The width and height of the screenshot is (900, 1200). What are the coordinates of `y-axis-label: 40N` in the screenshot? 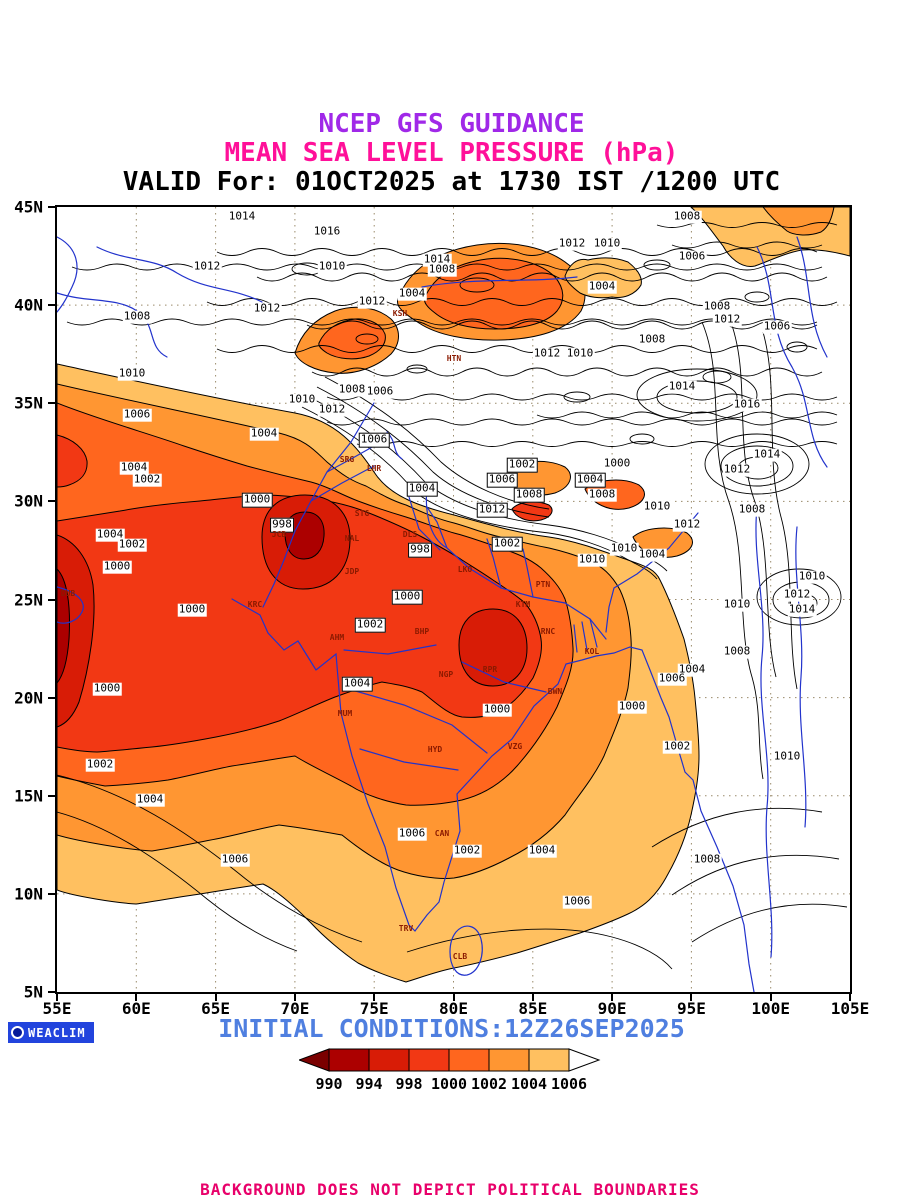 It's located at (28, 305).